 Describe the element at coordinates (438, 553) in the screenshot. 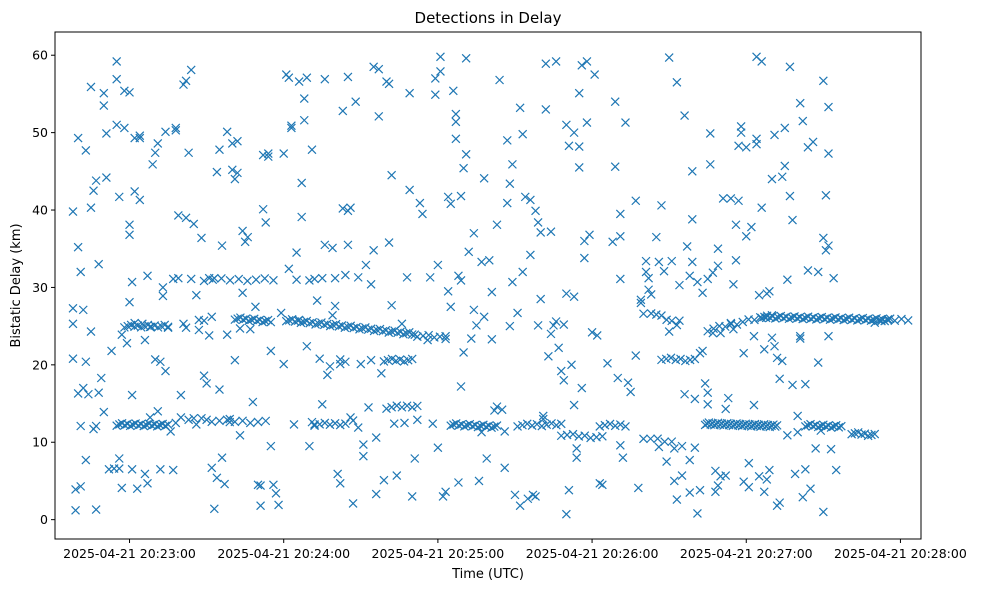

I see `x-tick-label: 2025-04-21 20:25:00` at that location.